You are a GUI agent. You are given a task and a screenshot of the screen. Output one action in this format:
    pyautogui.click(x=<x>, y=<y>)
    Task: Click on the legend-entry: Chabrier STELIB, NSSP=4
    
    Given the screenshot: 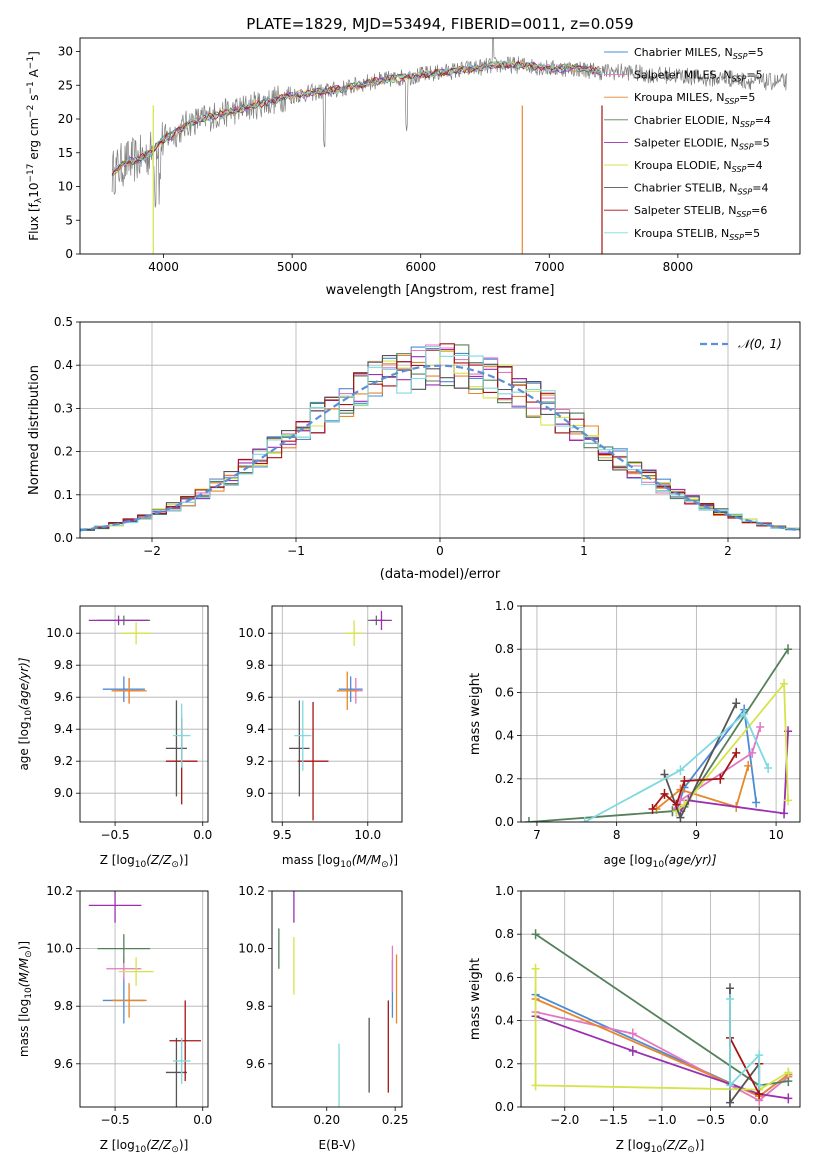 What is the action you would take?
    pyautogui.click(x=701, y=189)
    